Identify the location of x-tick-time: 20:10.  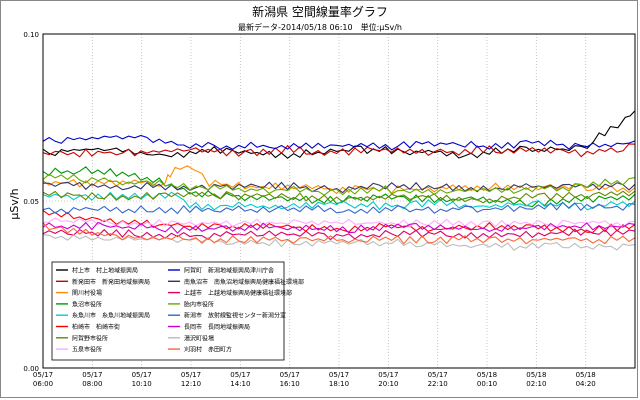
(388, 384).